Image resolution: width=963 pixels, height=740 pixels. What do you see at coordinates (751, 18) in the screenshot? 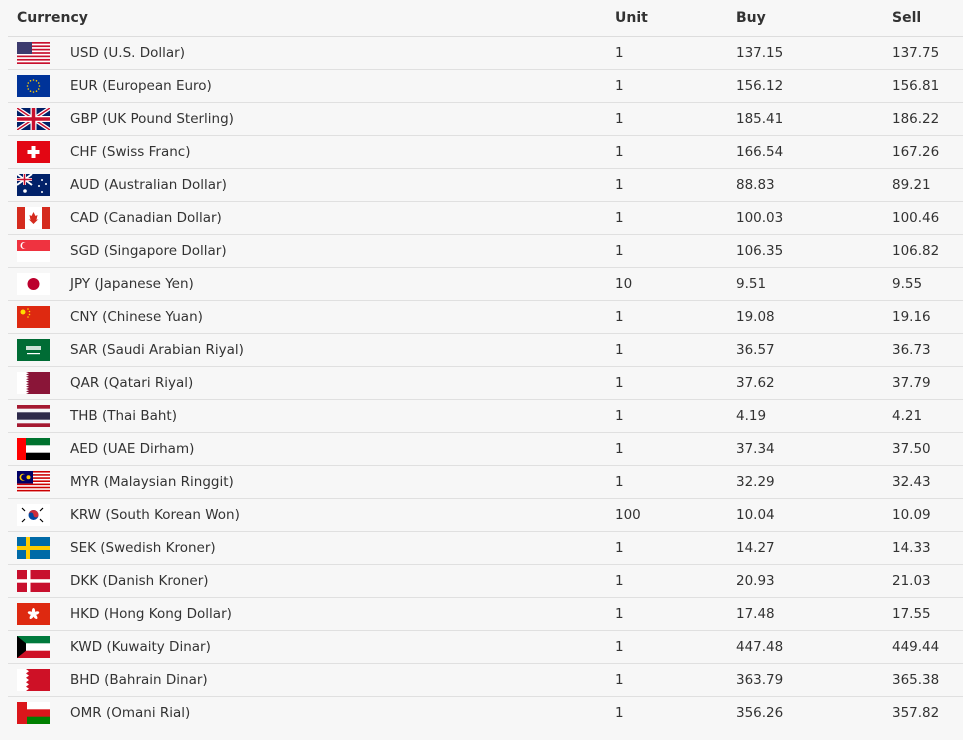
I see `header-buy: Buy` at bounding box center [751, 18].